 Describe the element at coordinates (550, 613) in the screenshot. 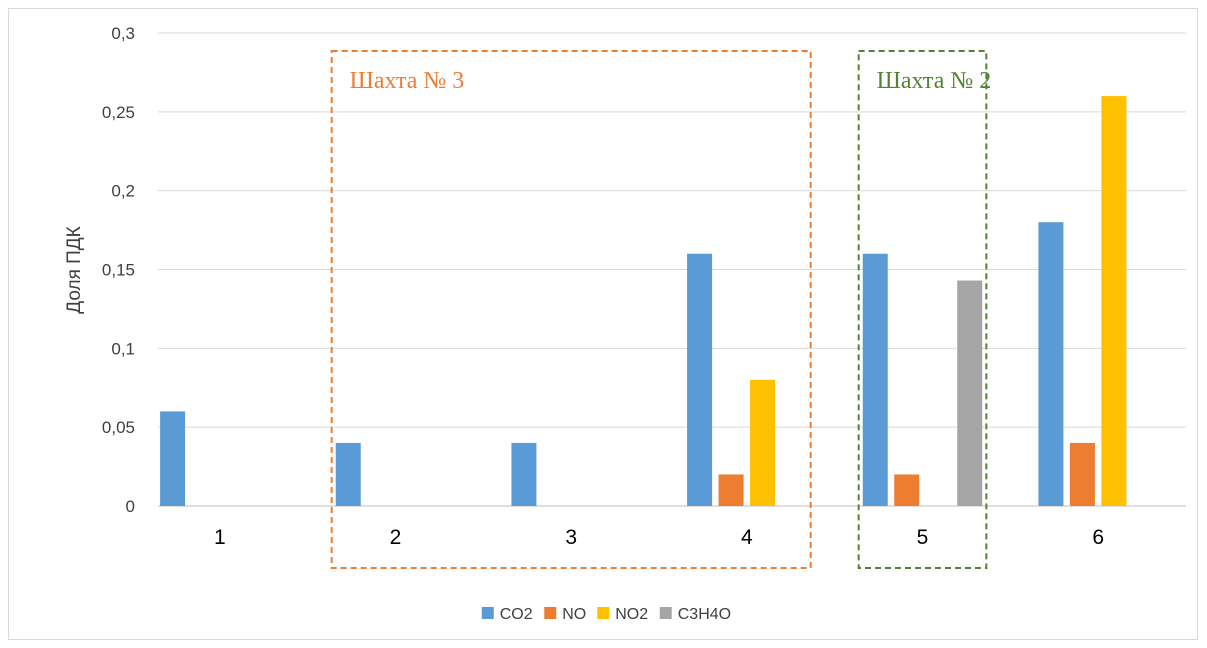

I see `legend-swatch-no` at that location.